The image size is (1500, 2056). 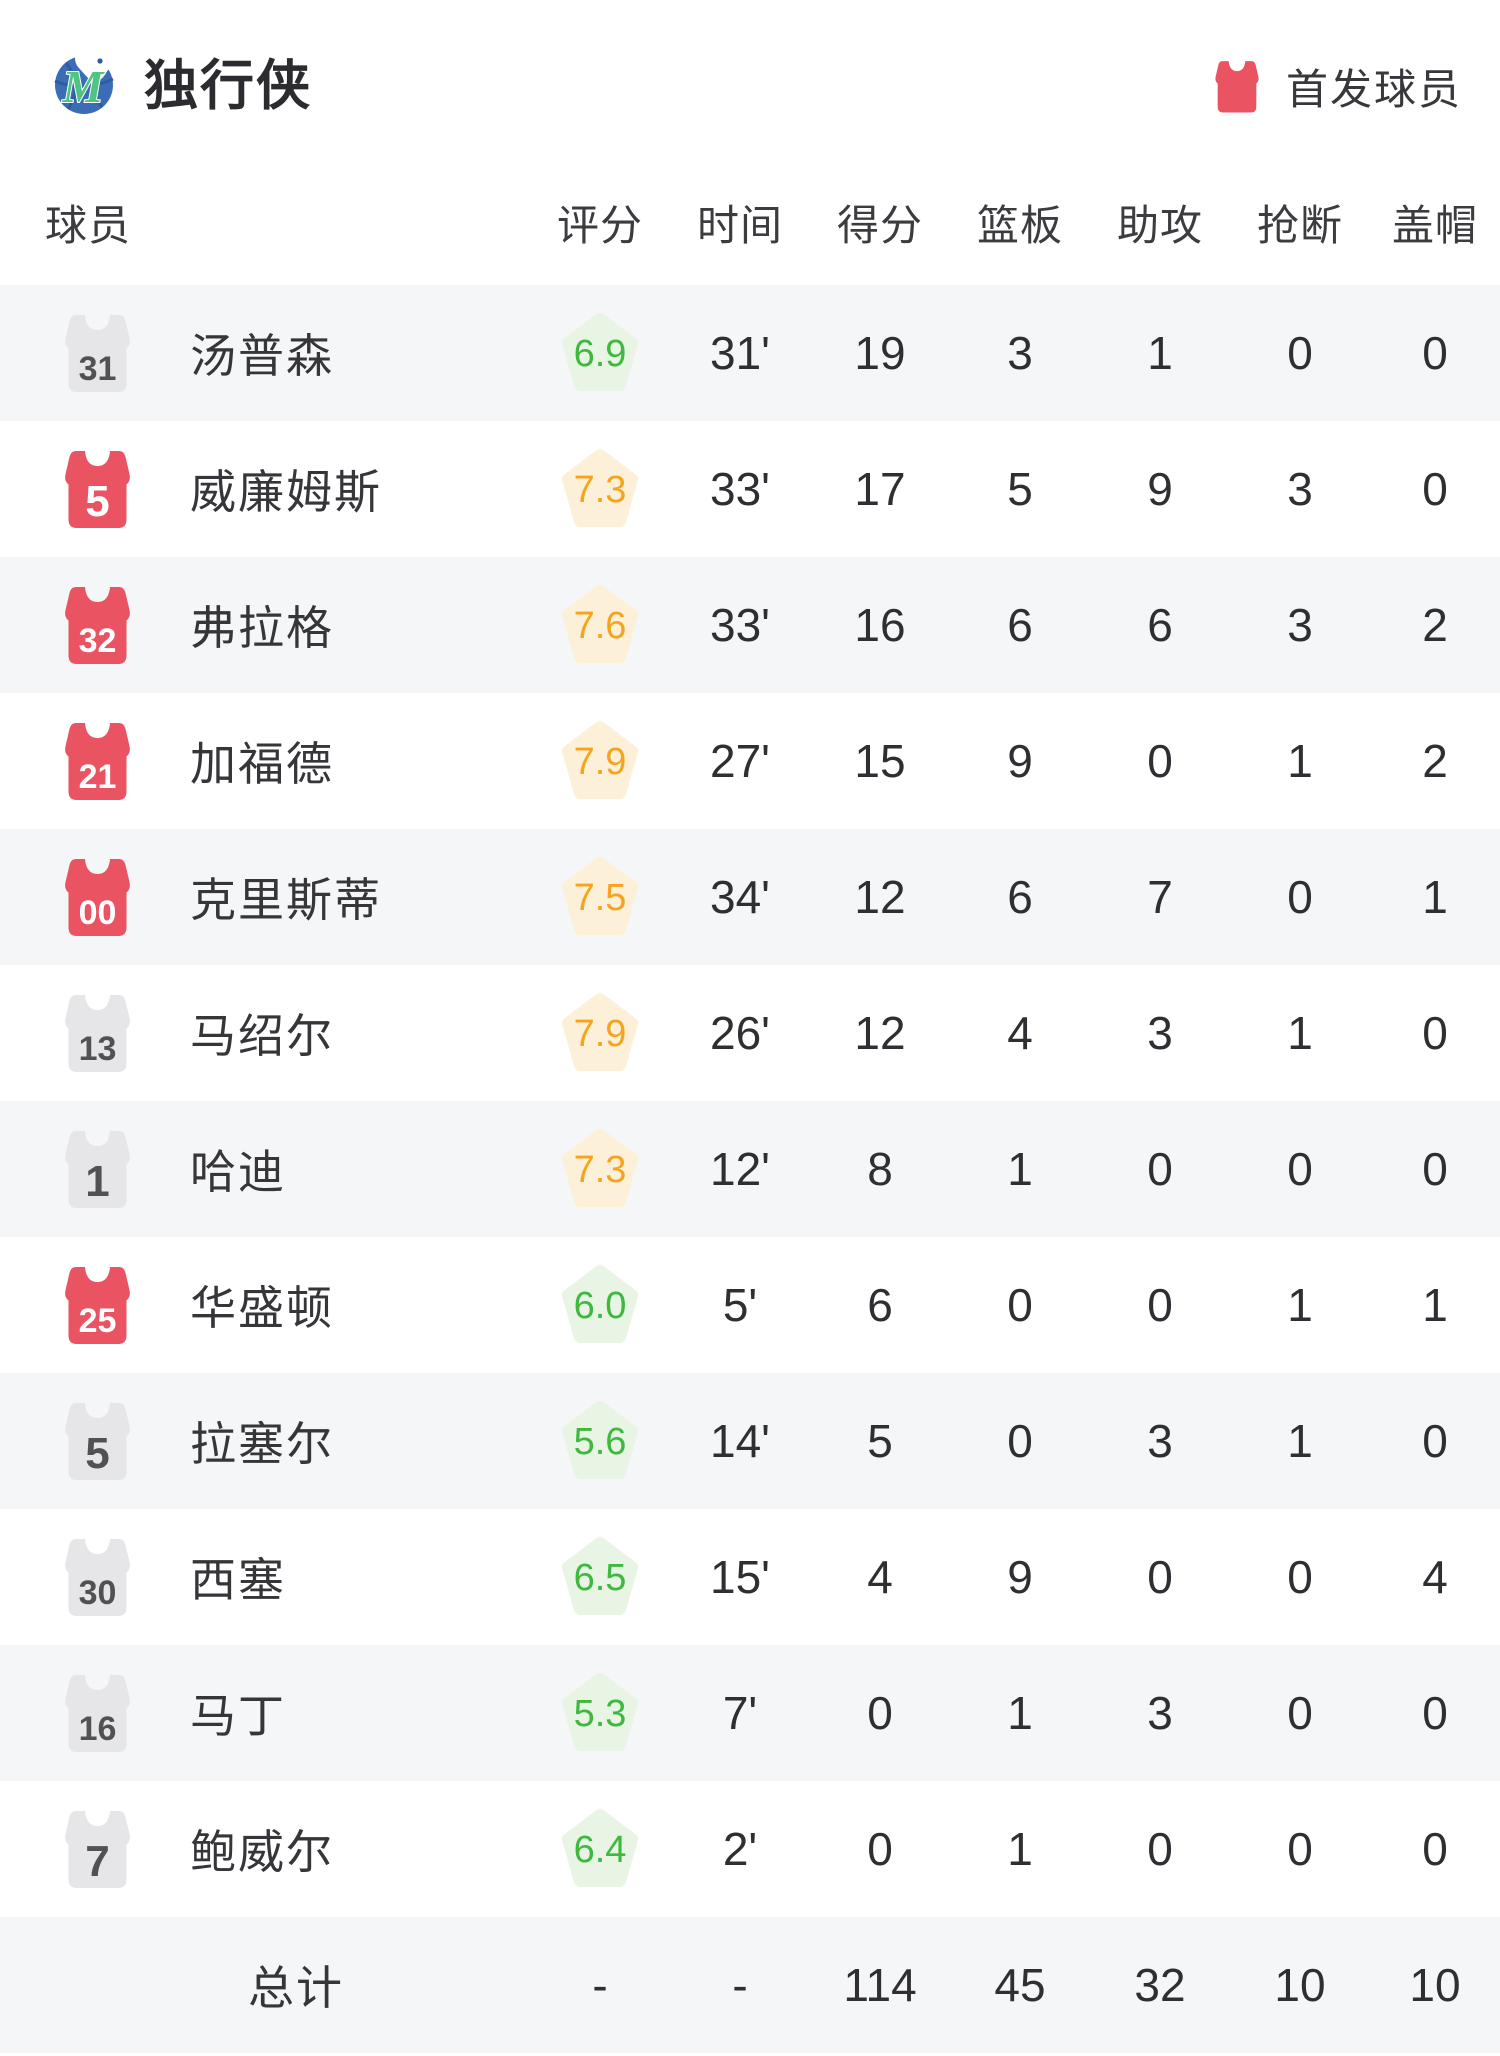 What do you see at coordinates (1373, 89) in the screenshot?
I see `starter-legend-label: 首发球员` at bounding box center [1373, 89].